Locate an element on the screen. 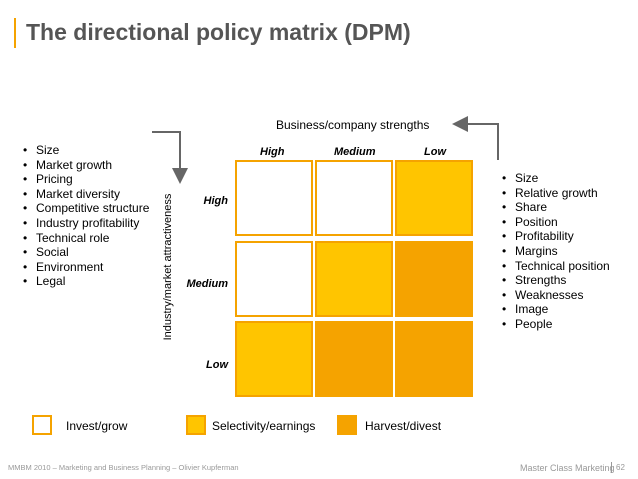 The image size is (638, 479). list-item: Position is located at coordinates (556, 222).